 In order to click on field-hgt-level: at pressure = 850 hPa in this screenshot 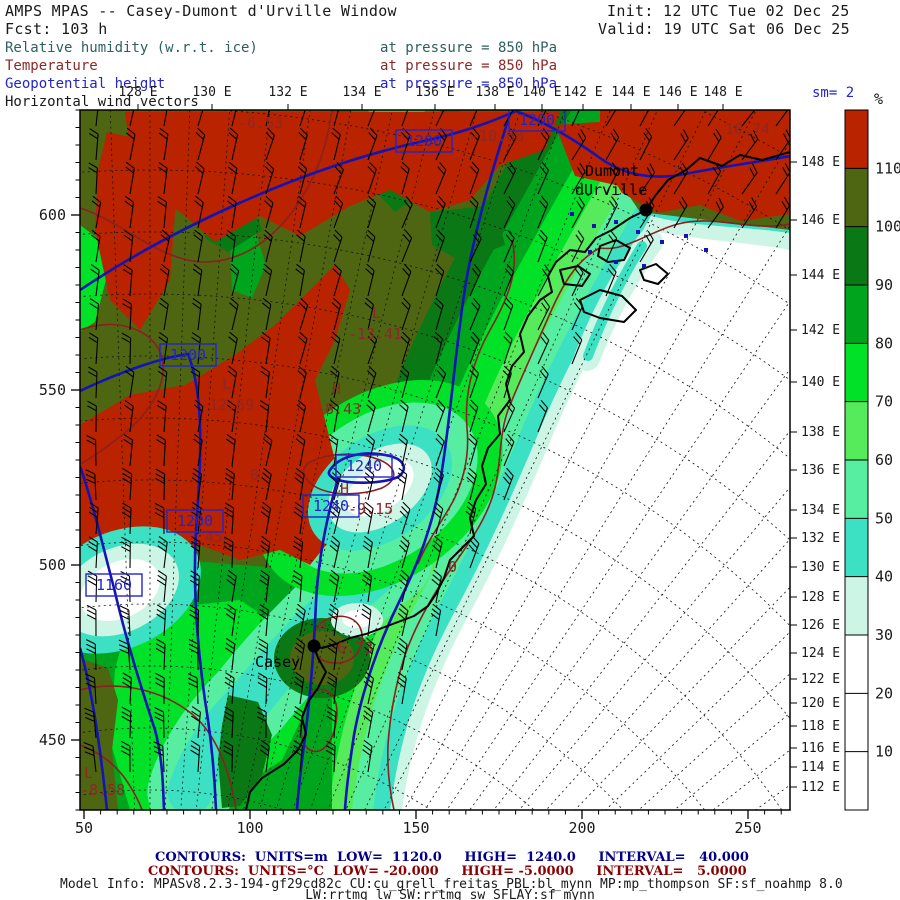, I will do `click(468, 84)`.